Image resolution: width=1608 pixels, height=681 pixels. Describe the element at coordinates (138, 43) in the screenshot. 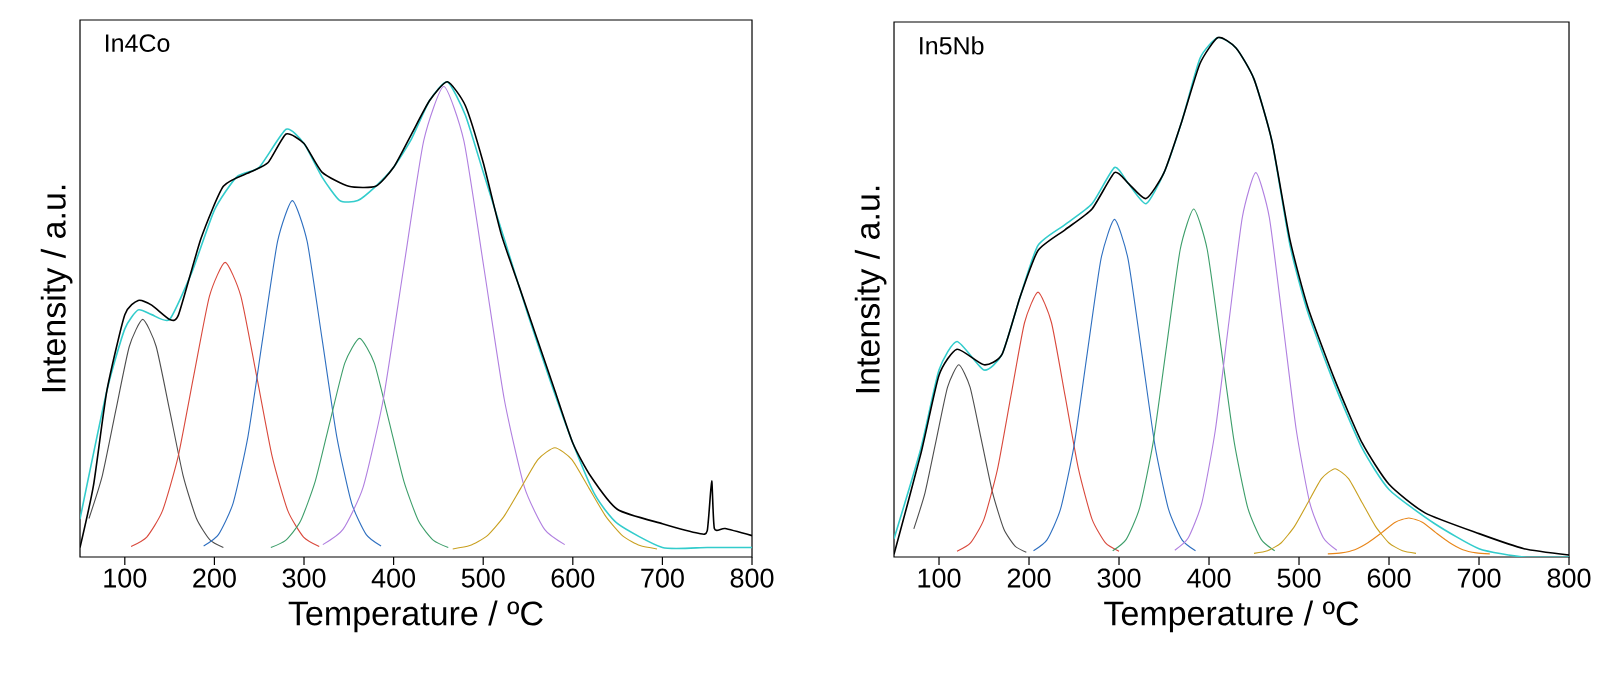

I see `chart-title: In4Co` at that location.